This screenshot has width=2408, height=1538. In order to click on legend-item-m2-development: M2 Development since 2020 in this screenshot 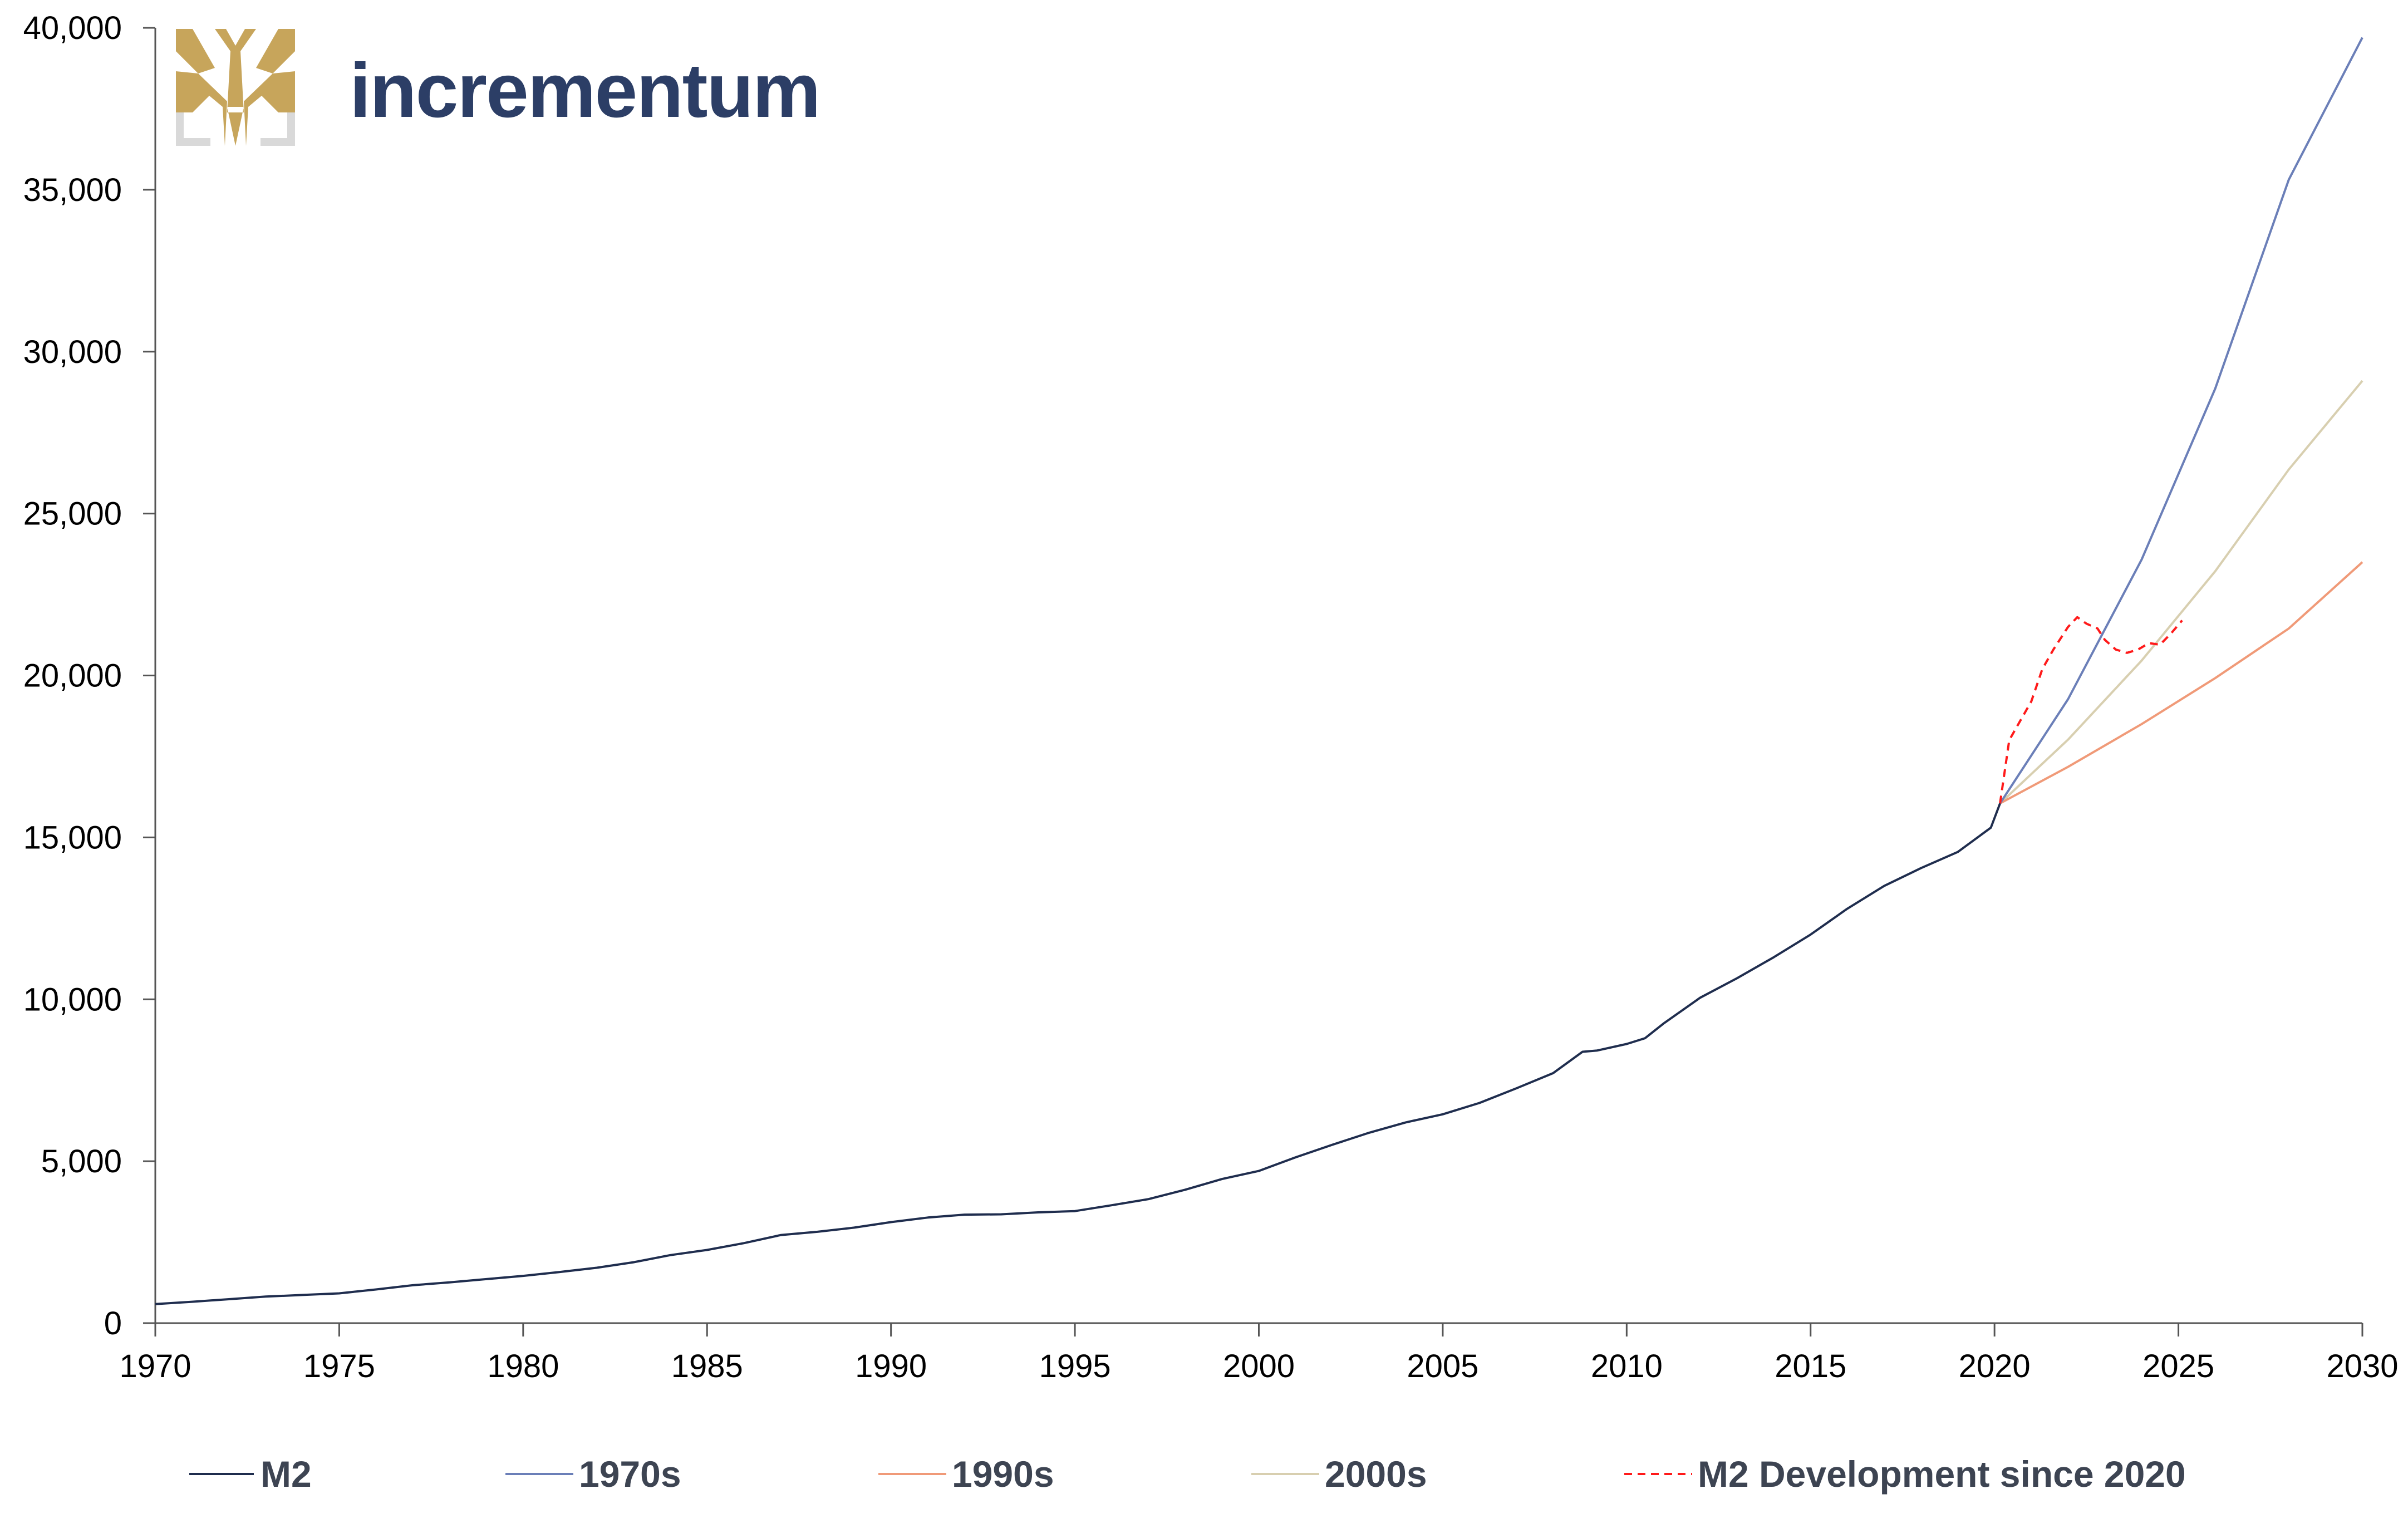, I will do `click(1905, 1474)`.